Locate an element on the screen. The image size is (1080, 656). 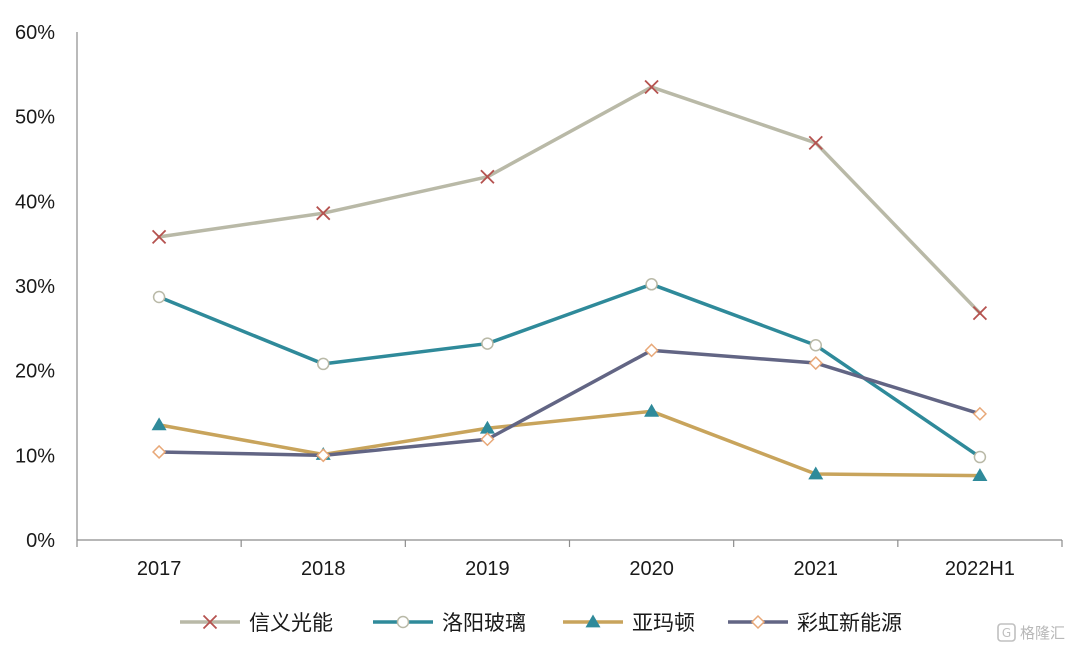
x-tick-label: 2018 is located at coordinates (323, 569).